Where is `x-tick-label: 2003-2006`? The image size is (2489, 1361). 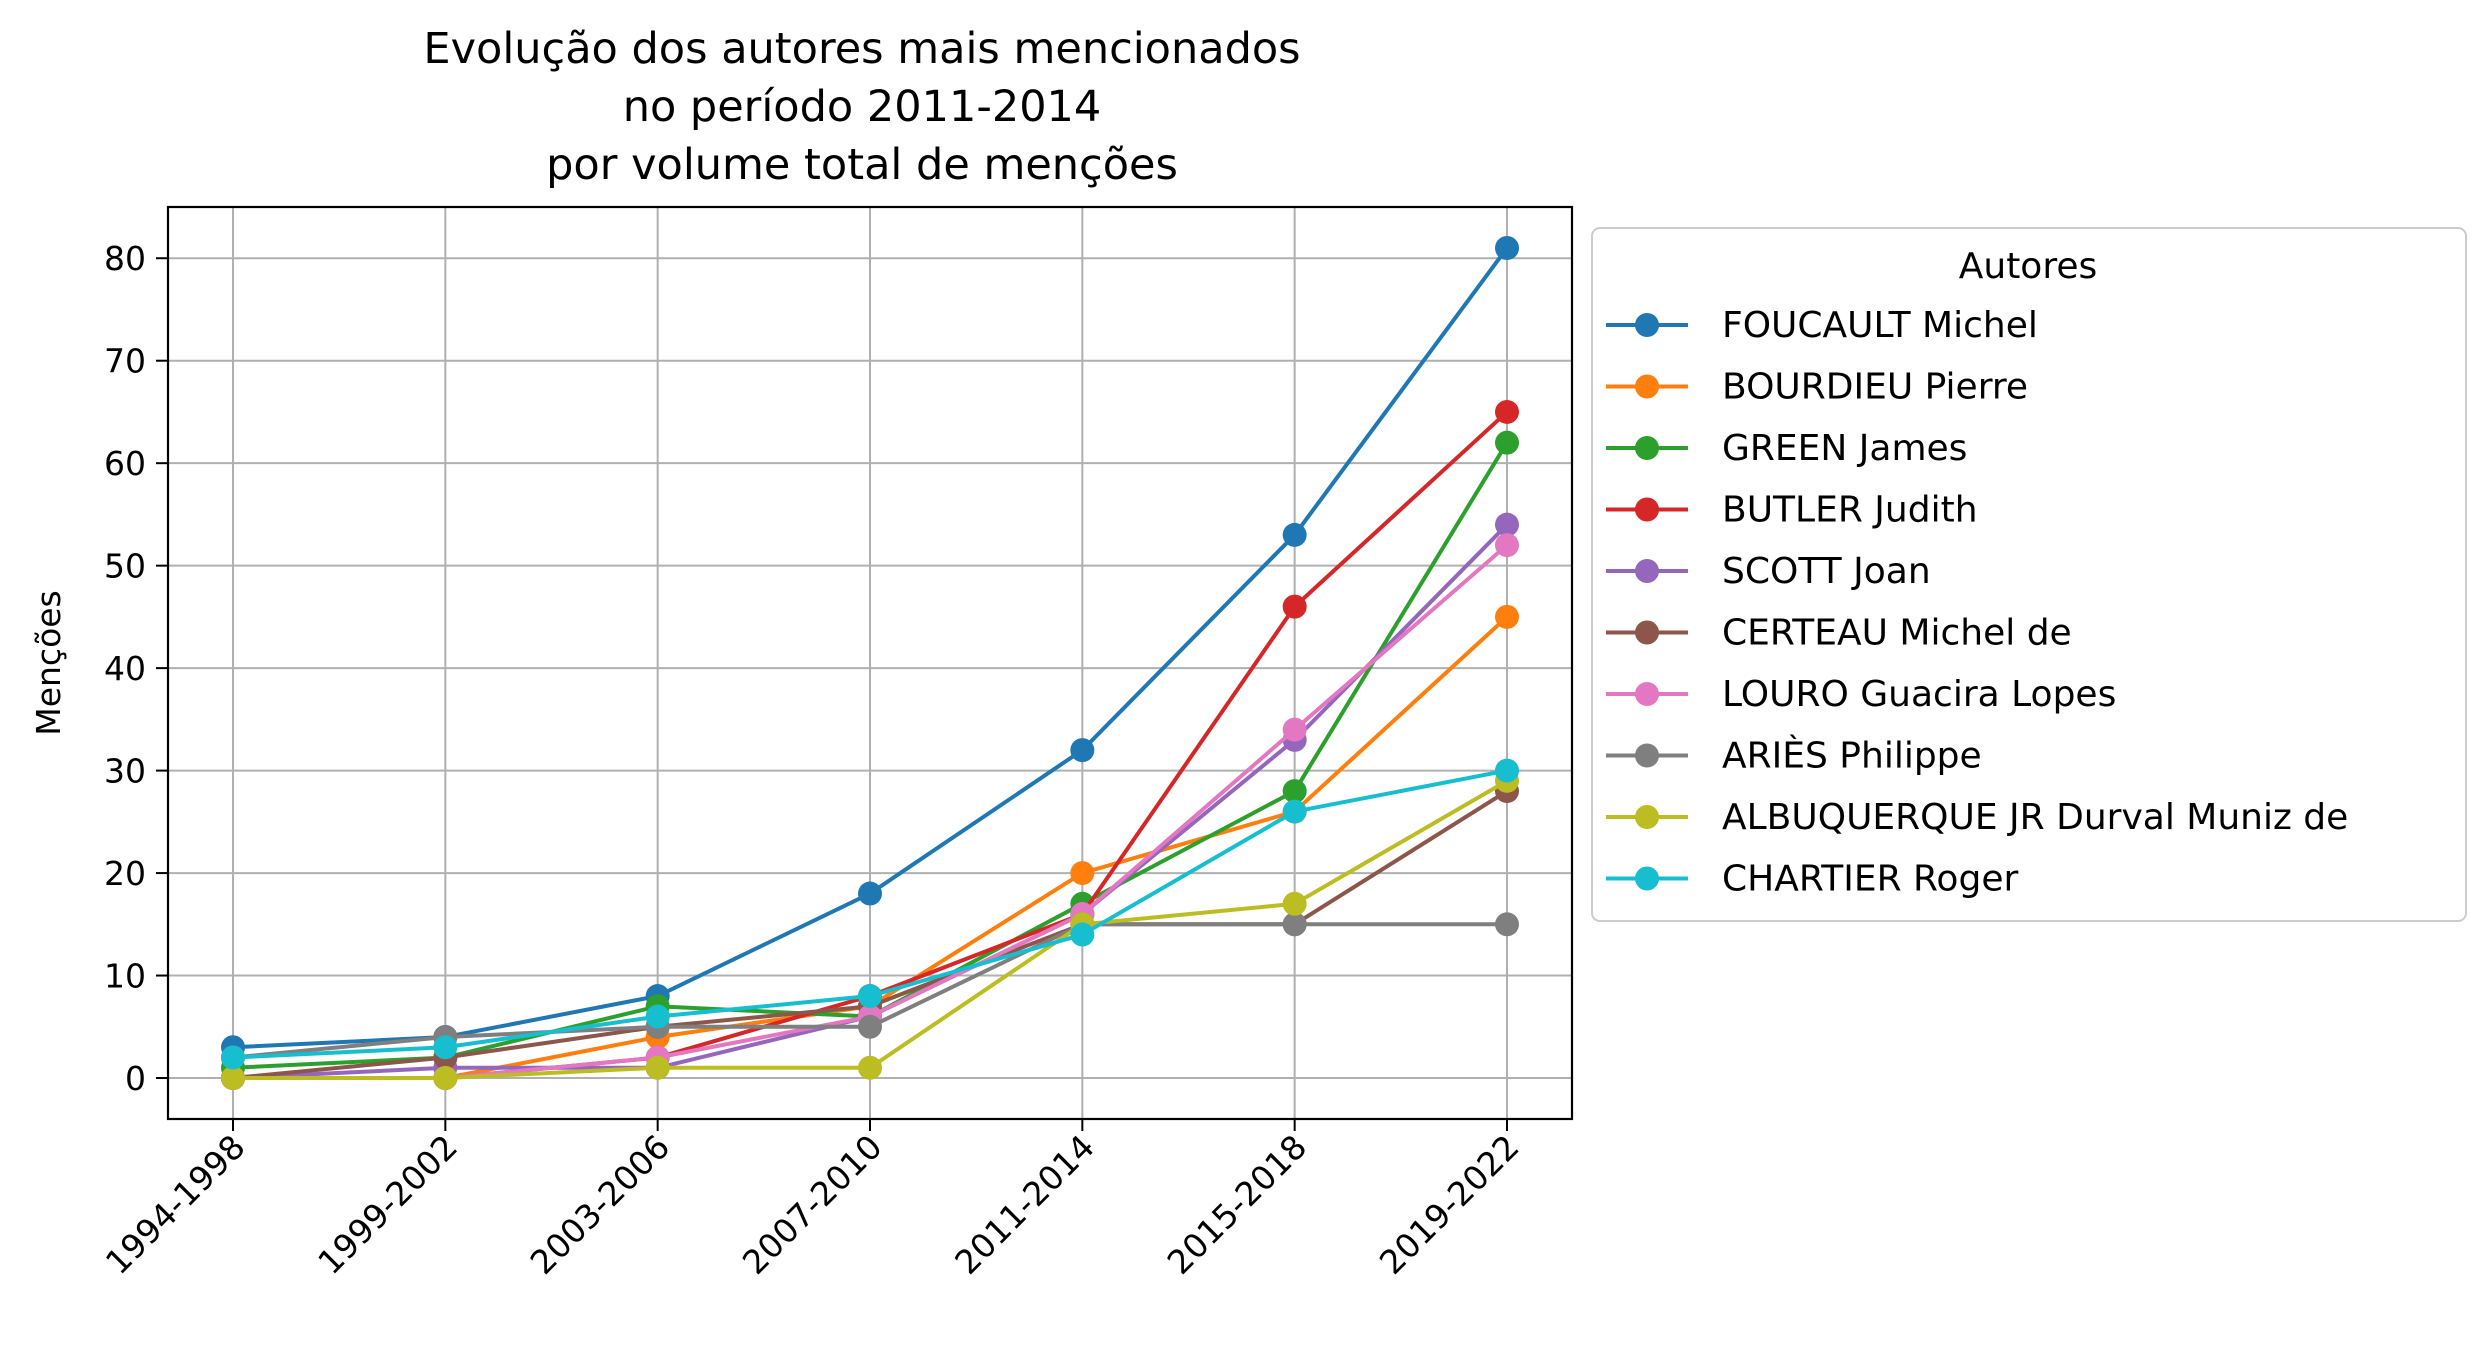
x-tick-label: 2003-2006 is located at coordinates (600, 1204).